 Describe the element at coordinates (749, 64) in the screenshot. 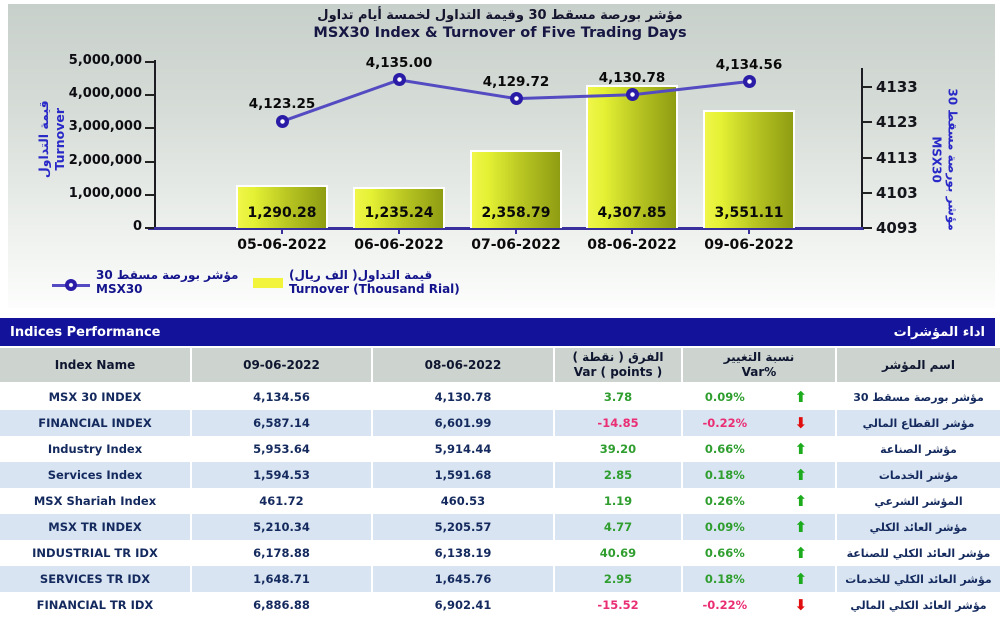

I see `line-point-value-label: 4,134.56` at that location.